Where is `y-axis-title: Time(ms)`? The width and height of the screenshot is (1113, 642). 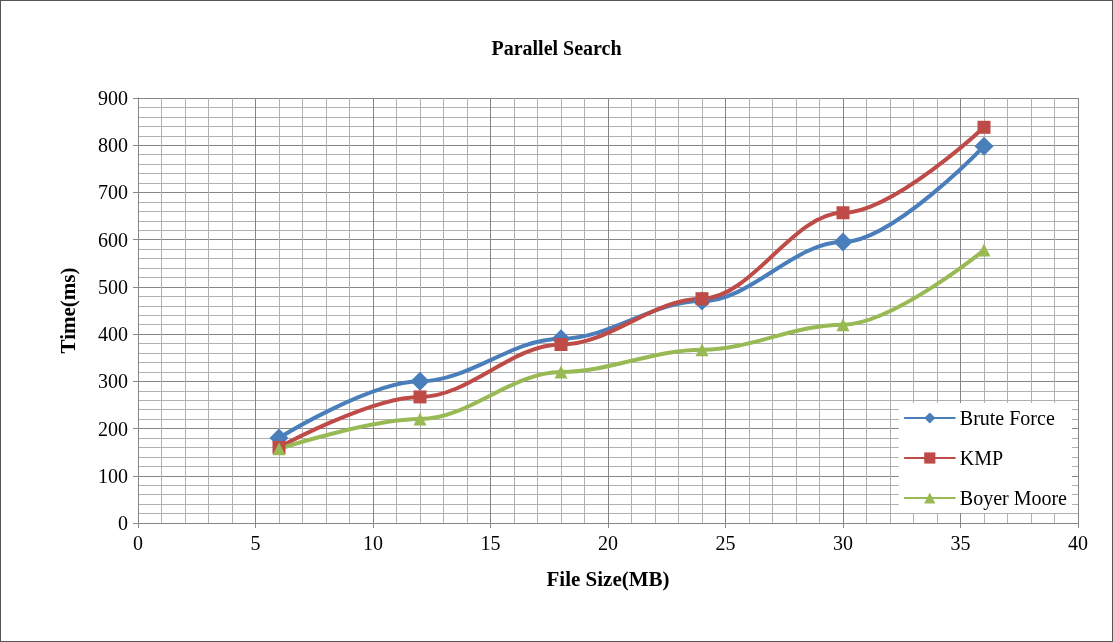
y-axis-title: Time(ms) is located at coordinates (67, 310).